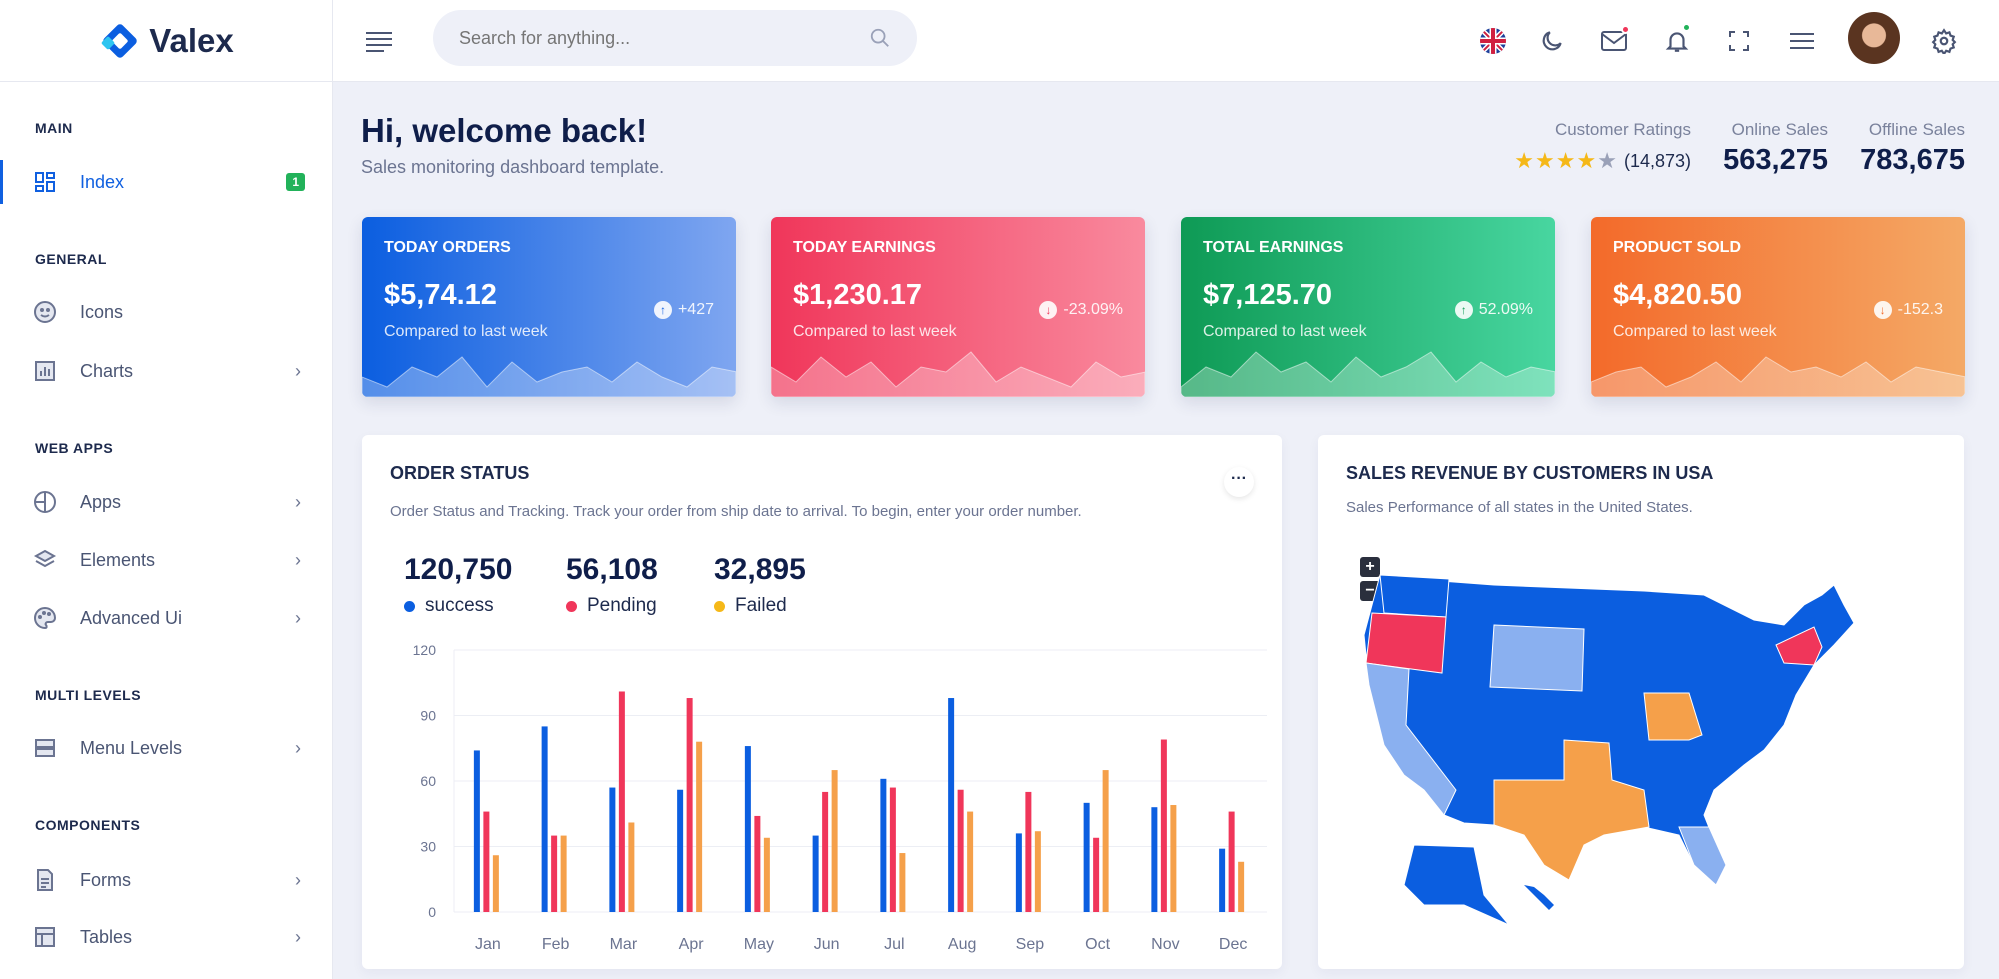 The height and width of the screenshot is (979, 1999). Describe the element at coordinates (1622, 129) in the screenshot. I see `ratings-label: Customer Ratings` at that location.